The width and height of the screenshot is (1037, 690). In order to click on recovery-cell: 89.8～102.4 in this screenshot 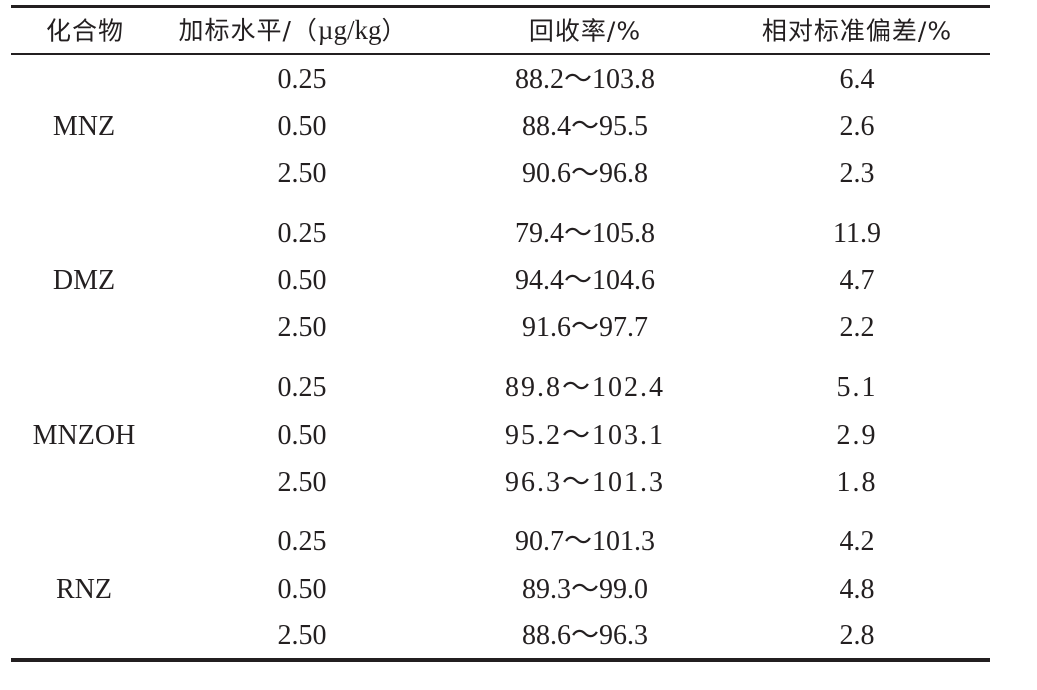, I will do `click(585, 387)`.